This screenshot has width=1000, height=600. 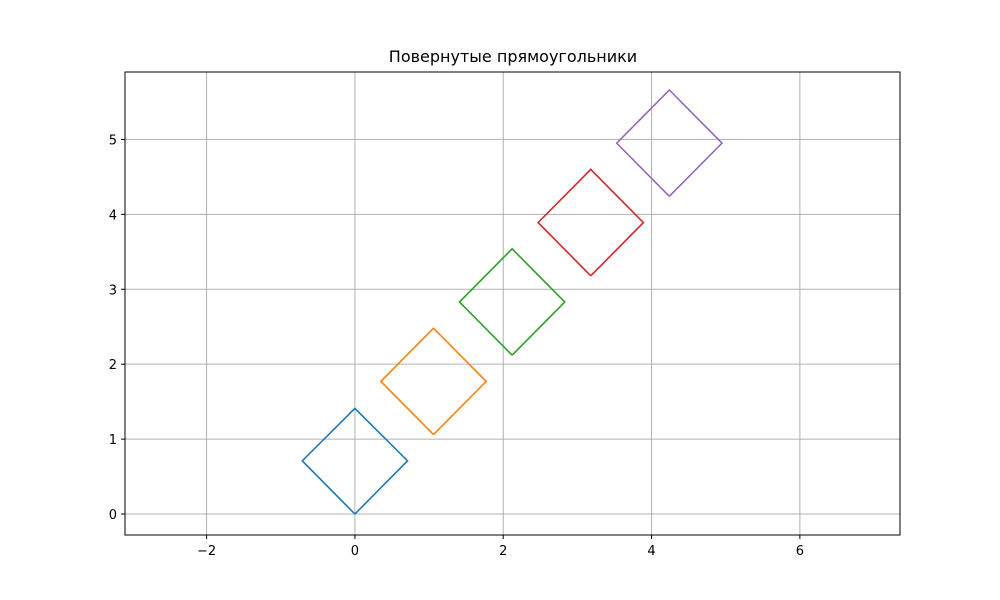 What do you see at coordinates (800, 551) in the screenshot?
I see `x-tick-label: 6` at bounding box center [800, 551].